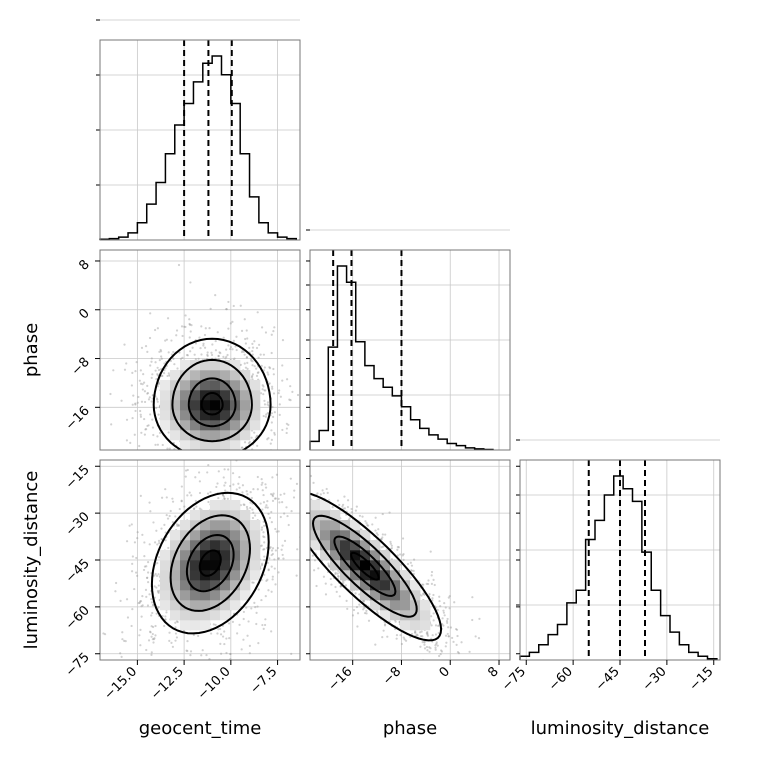 This screenshot has width=760, height=760. Describe the element at coordinates (31, 350) in the screenshot. I see `y-axis-label-phase: phase` at that location.